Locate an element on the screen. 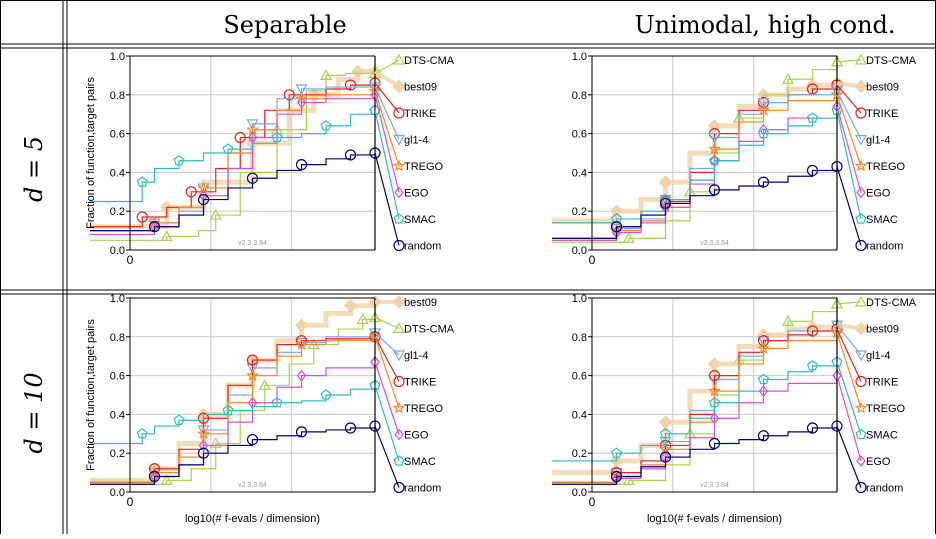  column-header-separable: Separable is located at coordinates (284, 25).